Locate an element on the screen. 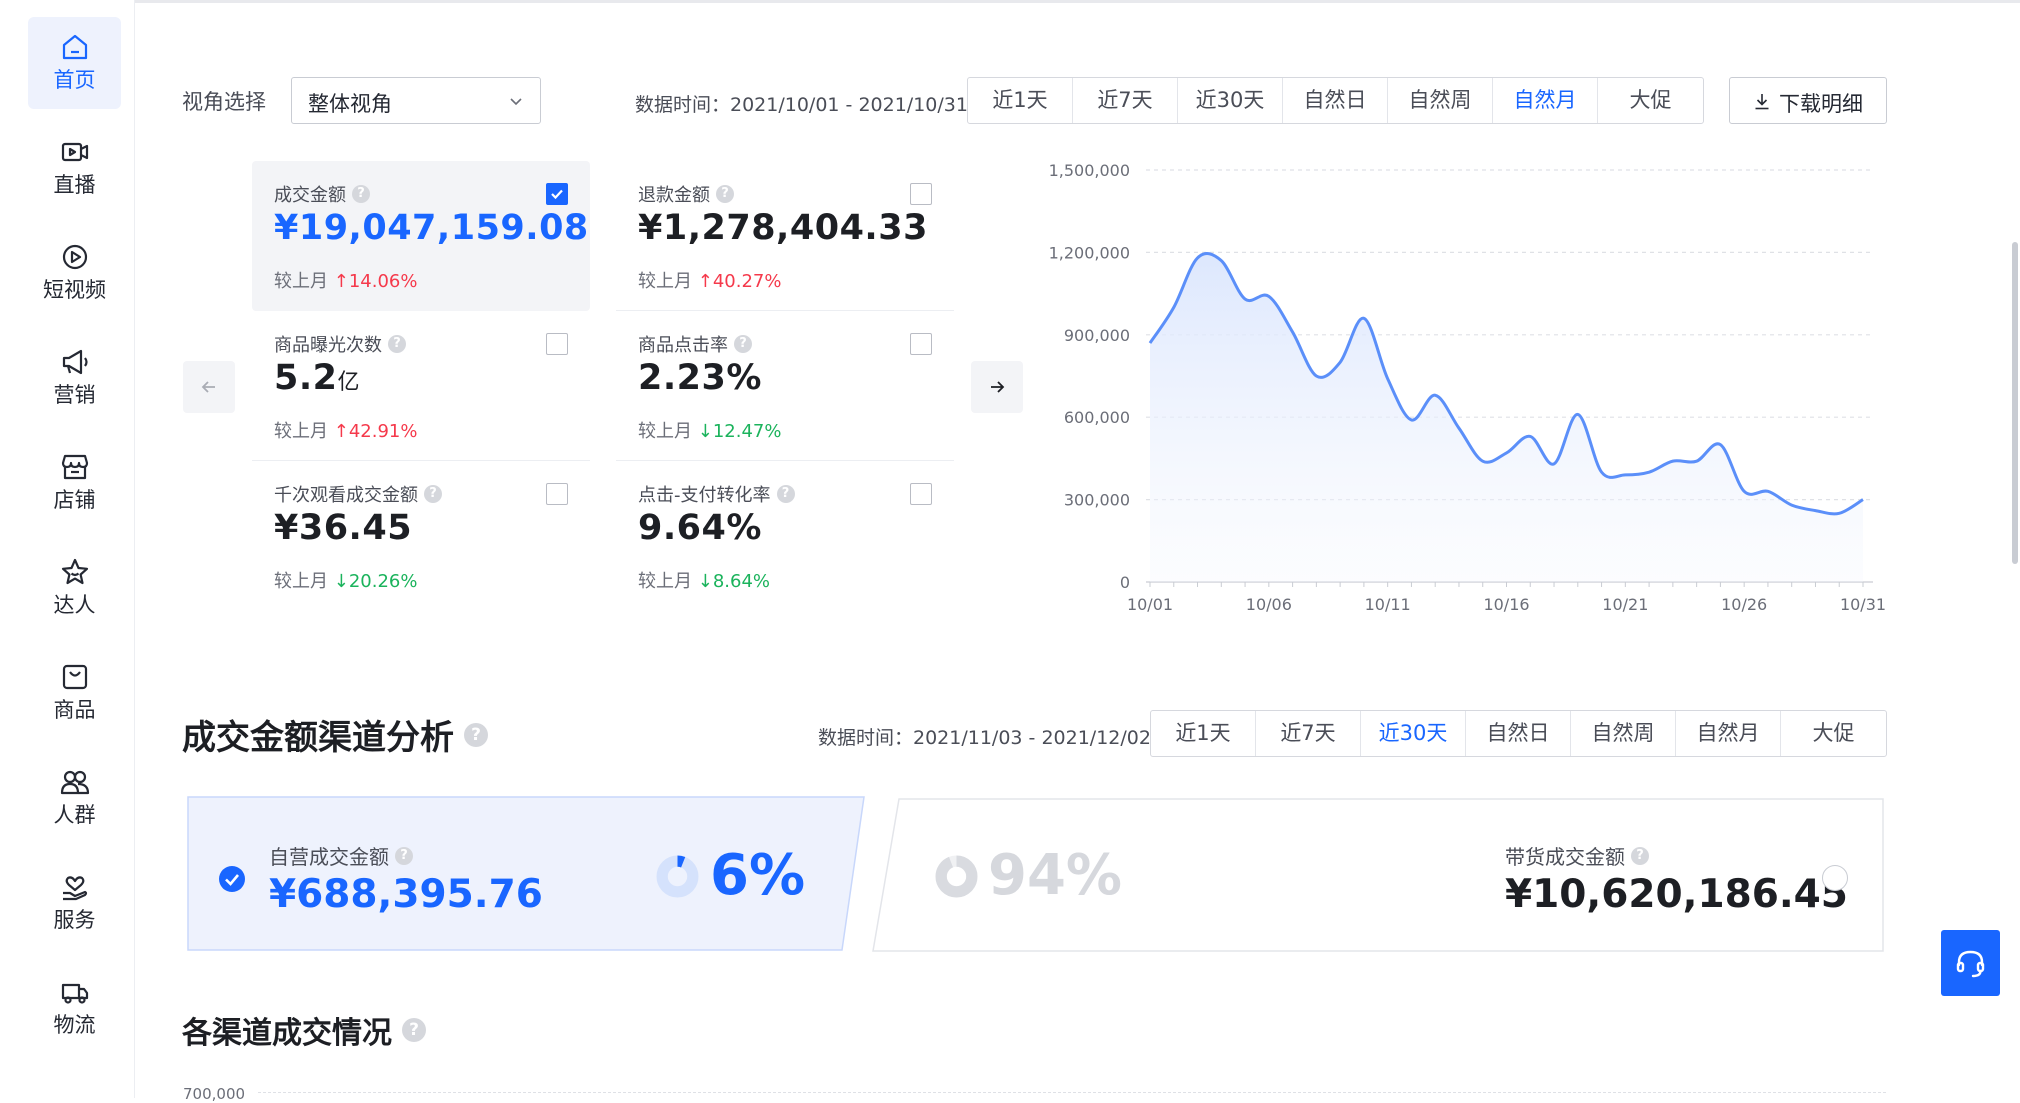  metric-value-text: ¥19,047,159.08 is located at coordinates (431, 228).